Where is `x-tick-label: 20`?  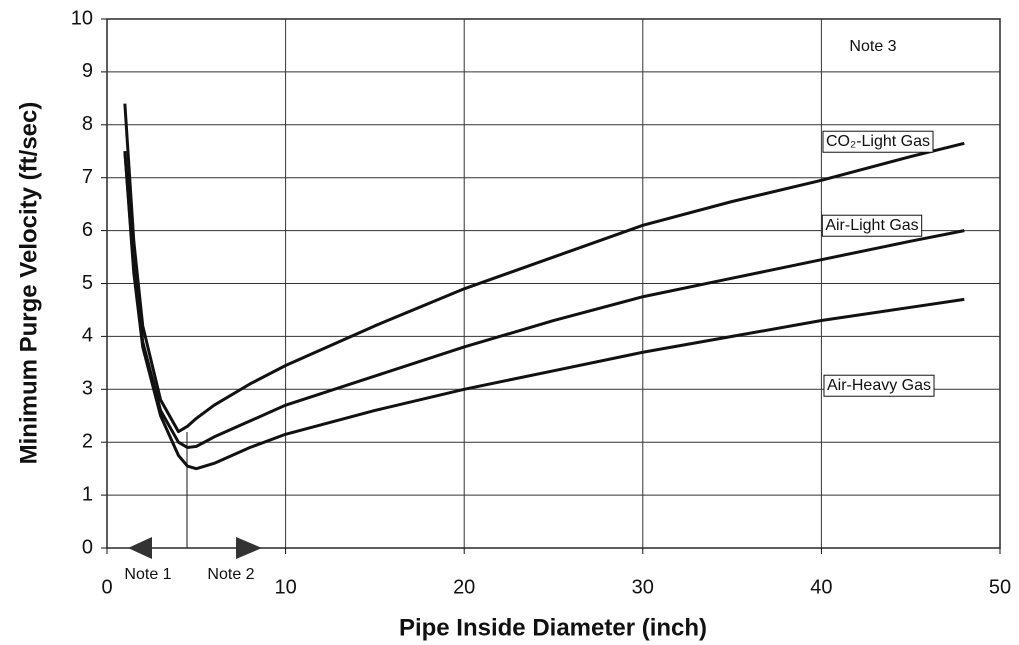 x-tick-label: 20 is located at coordinates (464, 587).